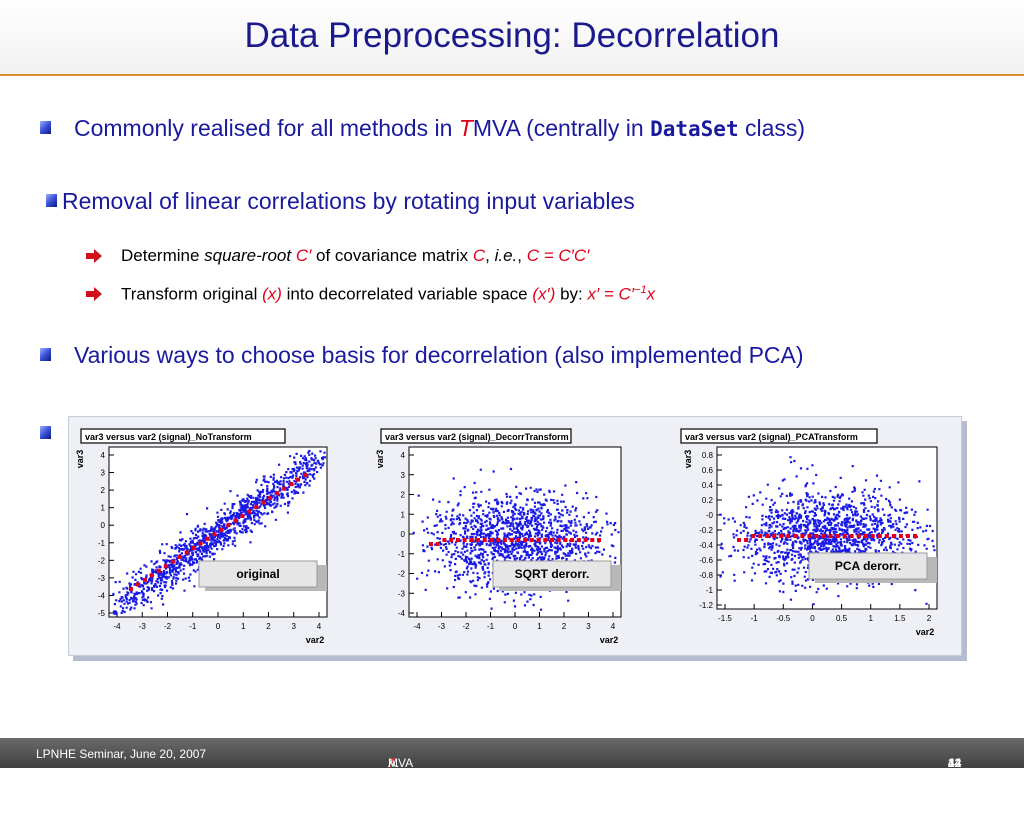  I want to click on plot-1-ytick-label: 3, so click(103, 473).